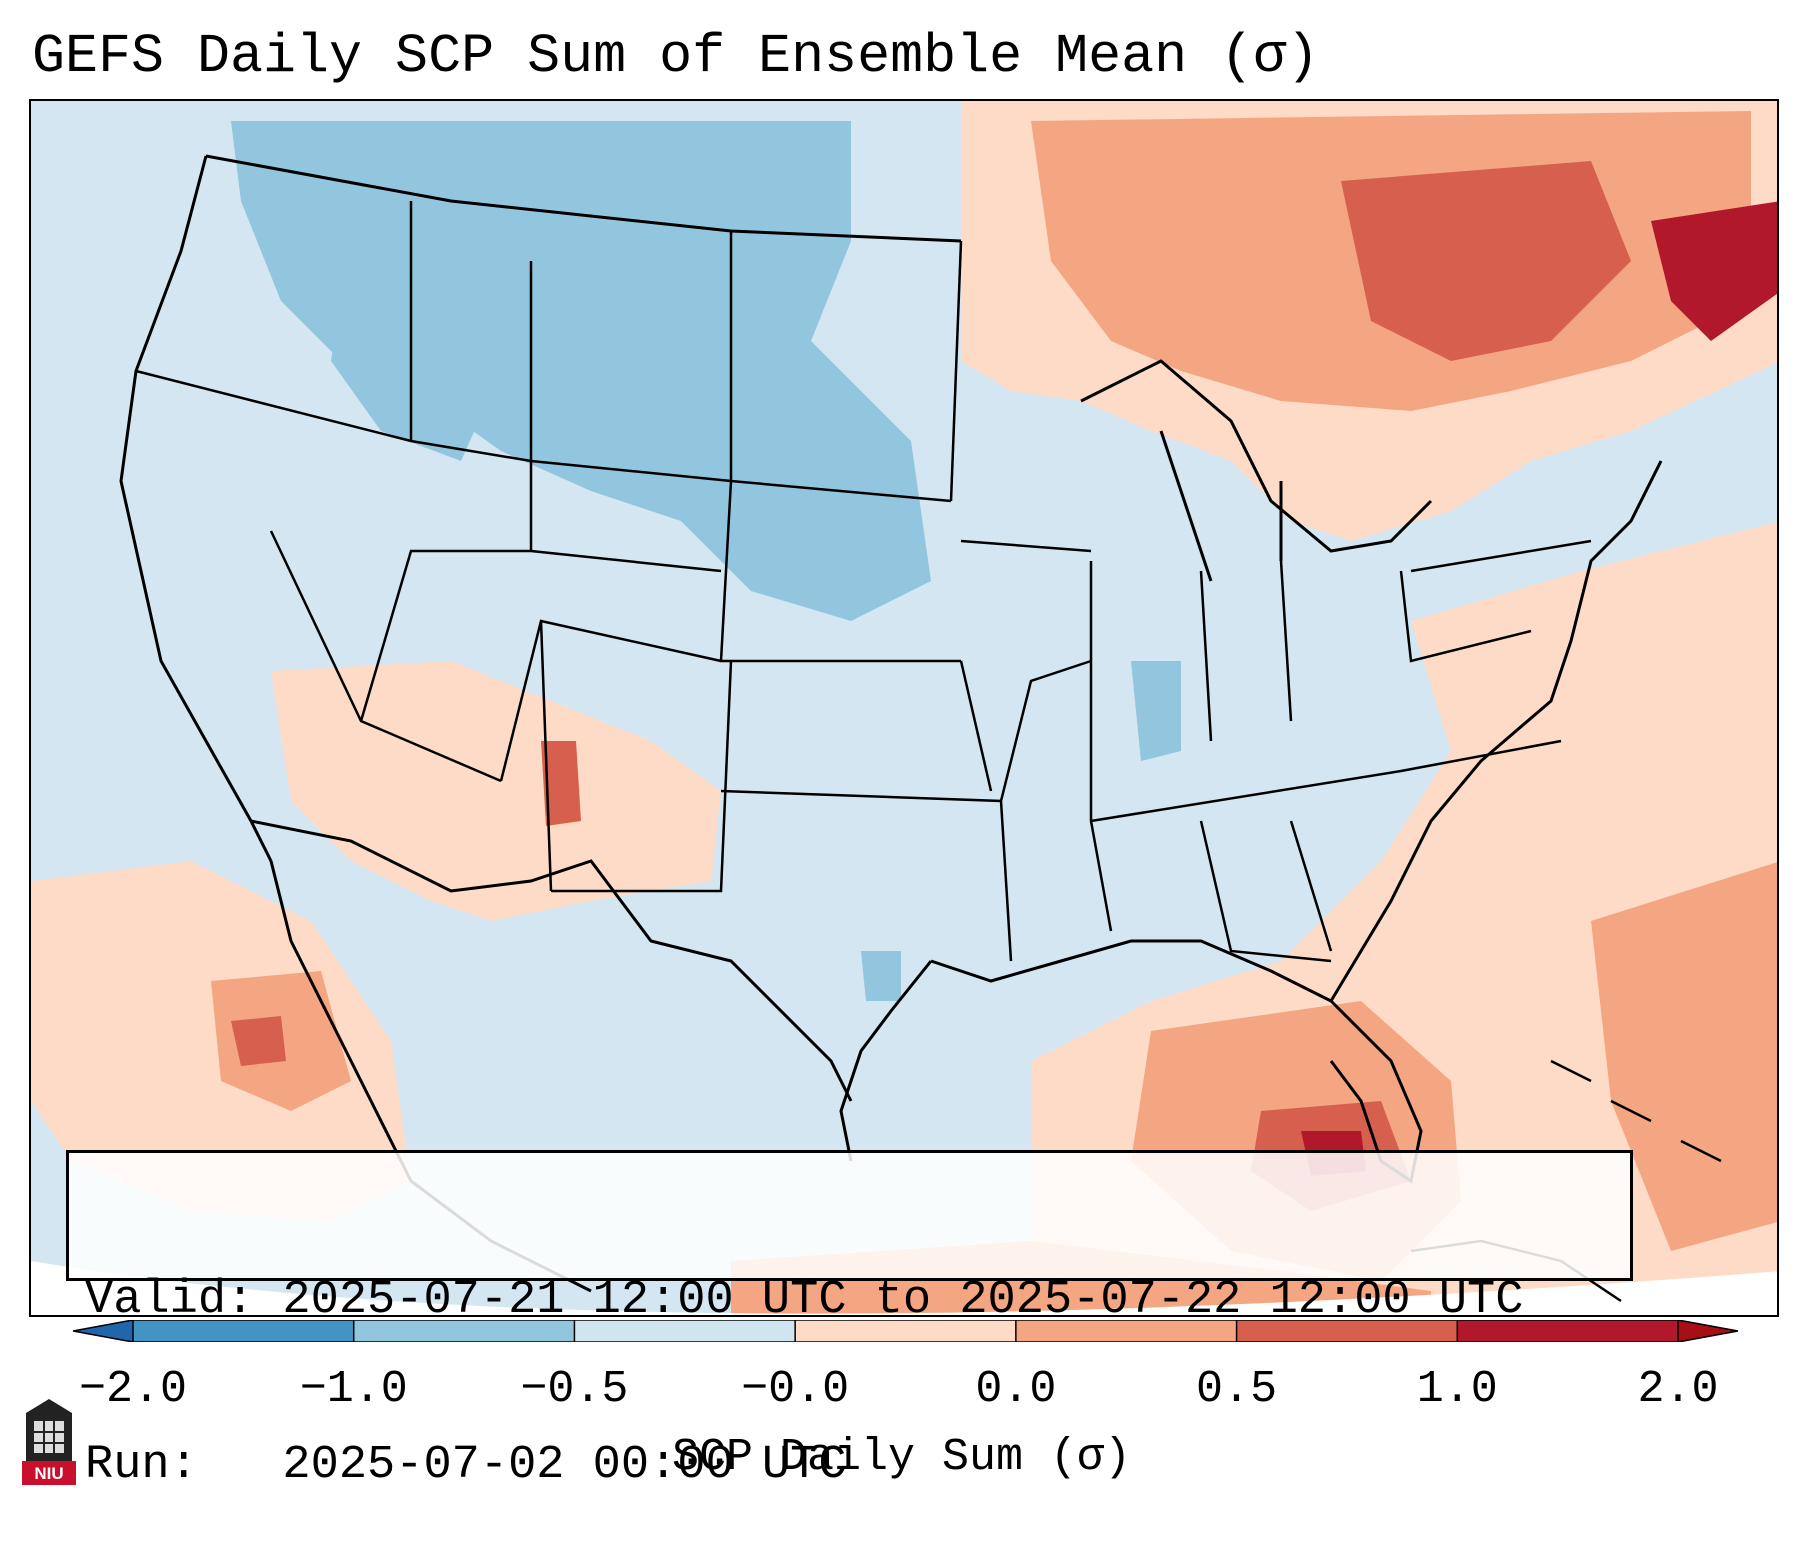 The image size is (1803, 1548). What do you see at coordinates (1707, 1331) in the screenshot?
I see `colorbar-over-arrow` at bounding box center [1707, 1331].